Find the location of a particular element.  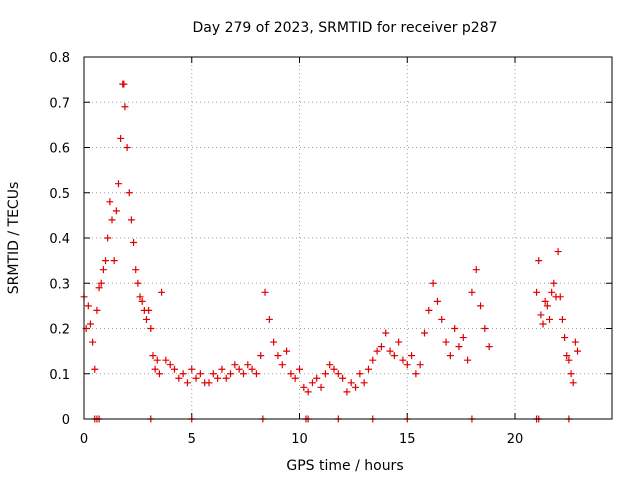

y-tick-label: 0.3 is located at coordinates (59, 284).